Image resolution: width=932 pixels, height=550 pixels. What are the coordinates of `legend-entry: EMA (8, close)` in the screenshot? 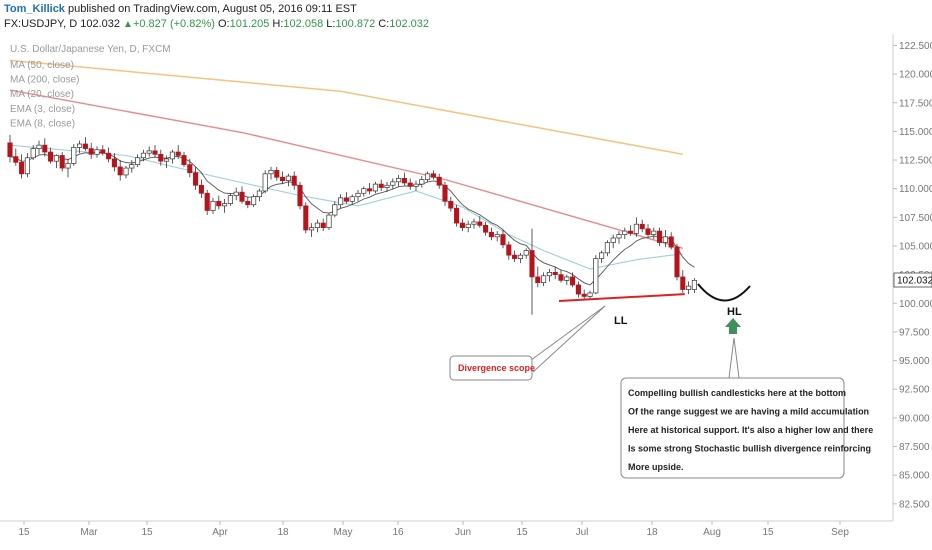 It's located at (42, 123).